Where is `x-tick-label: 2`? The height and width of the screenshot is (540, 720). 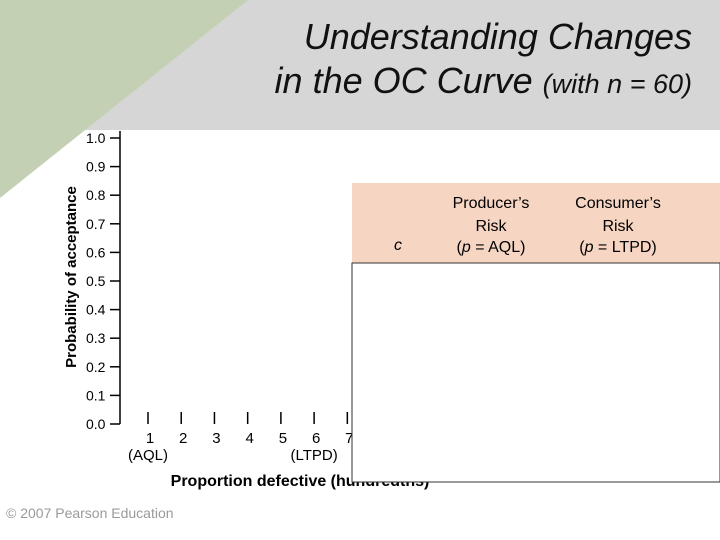
x-tick-label: 2 is located at coordinates (183, 438).